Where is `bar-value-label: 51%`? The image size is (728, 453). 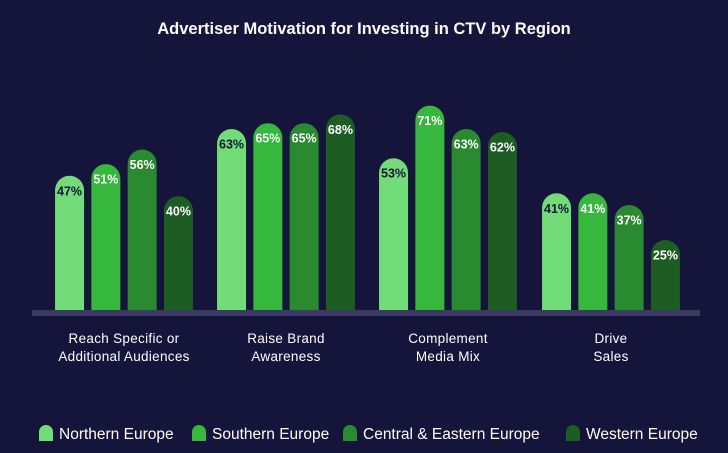 bar-value-label: 51% is located at coordinates (105, 180).